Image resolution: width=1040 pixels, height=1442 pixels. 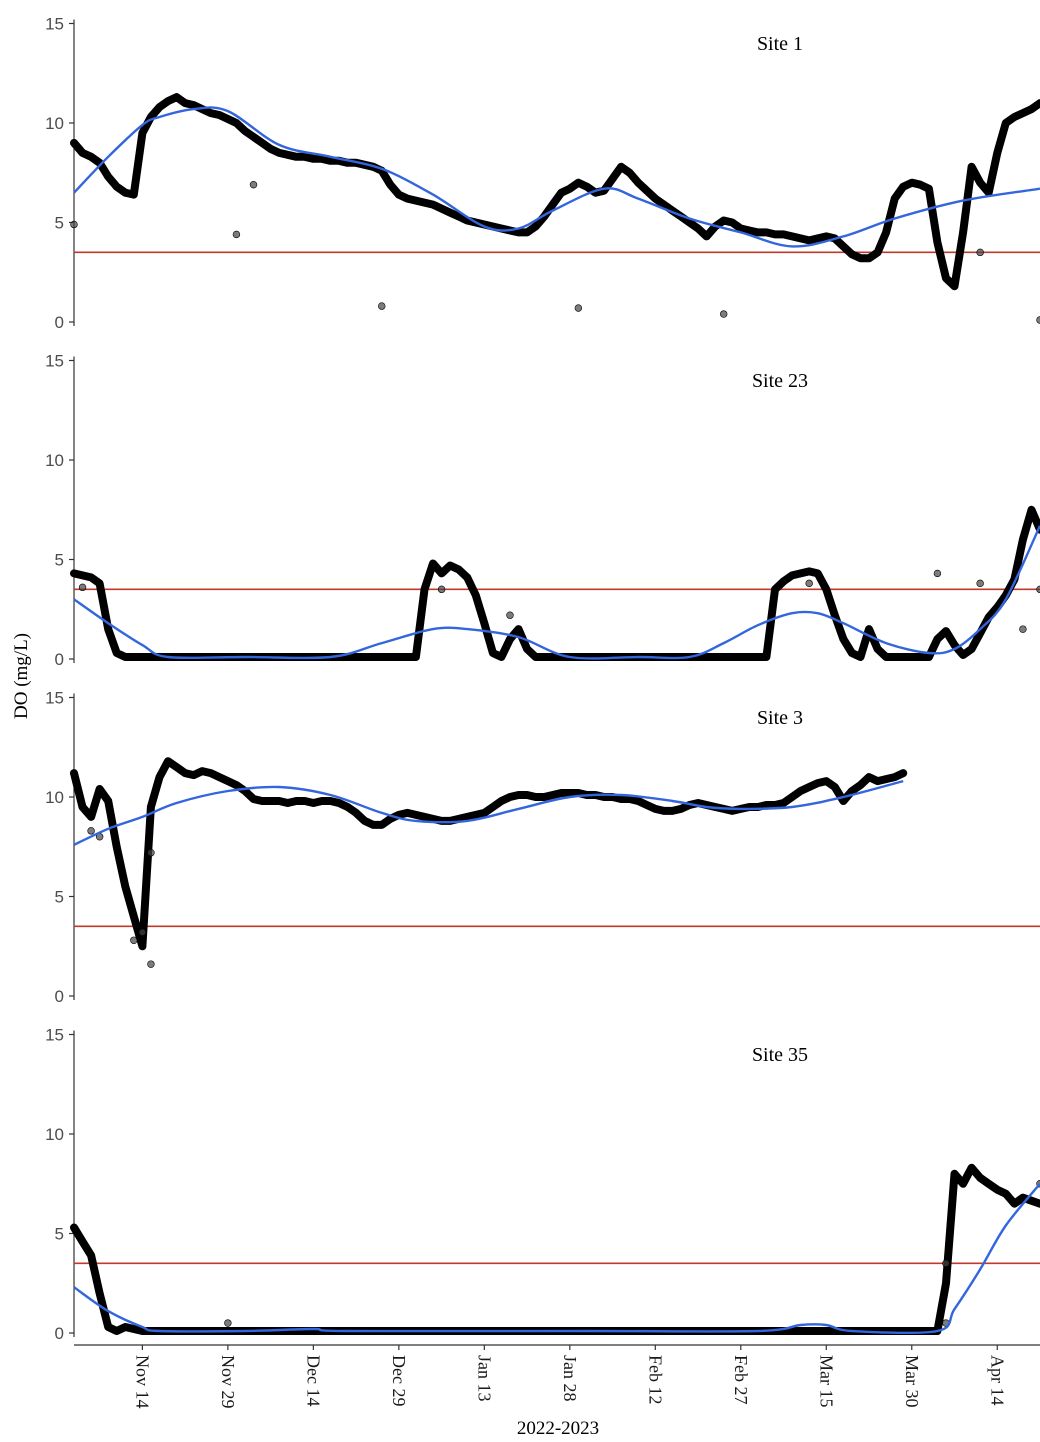 I want to click on site-35-y-tick-label: 5, so click(x=59, y=1234).